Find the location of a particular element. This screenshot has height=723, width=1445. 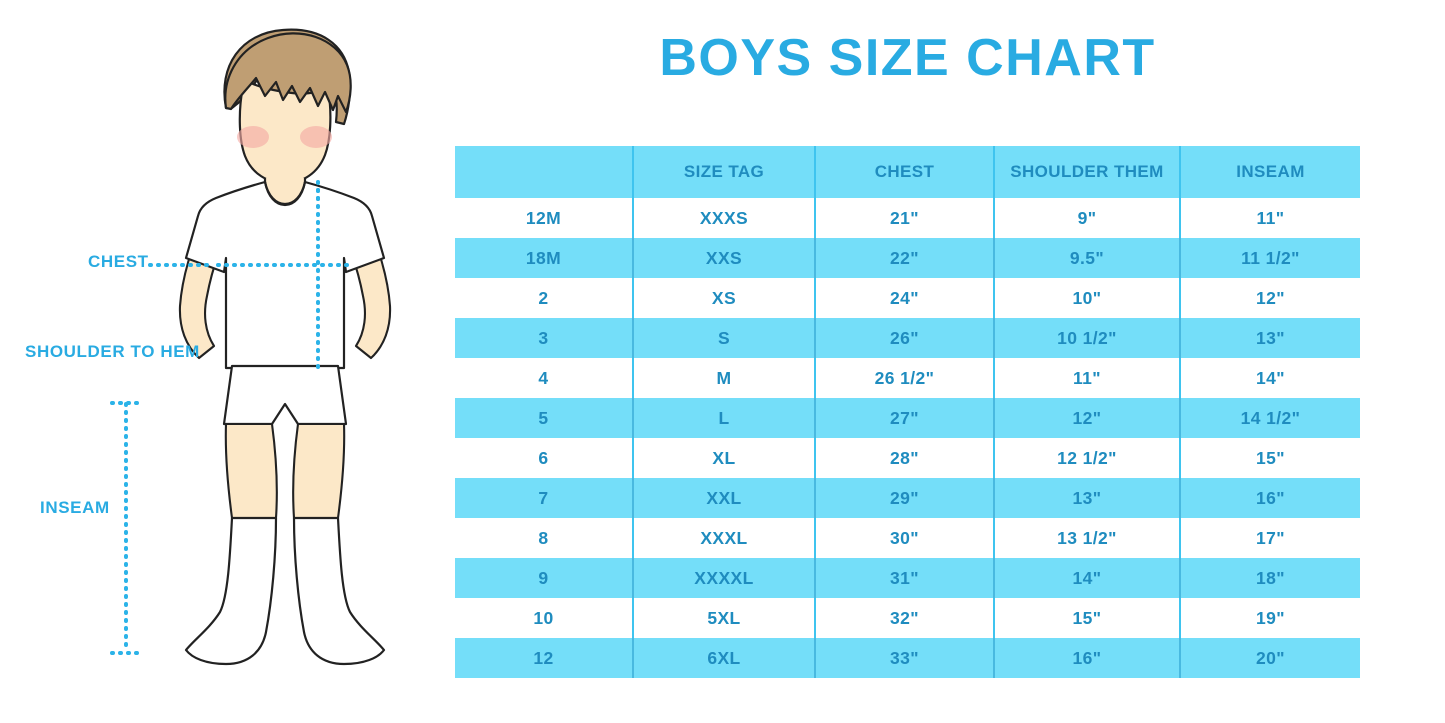

table-cell: 10" is located at coordinates (1086, 298).